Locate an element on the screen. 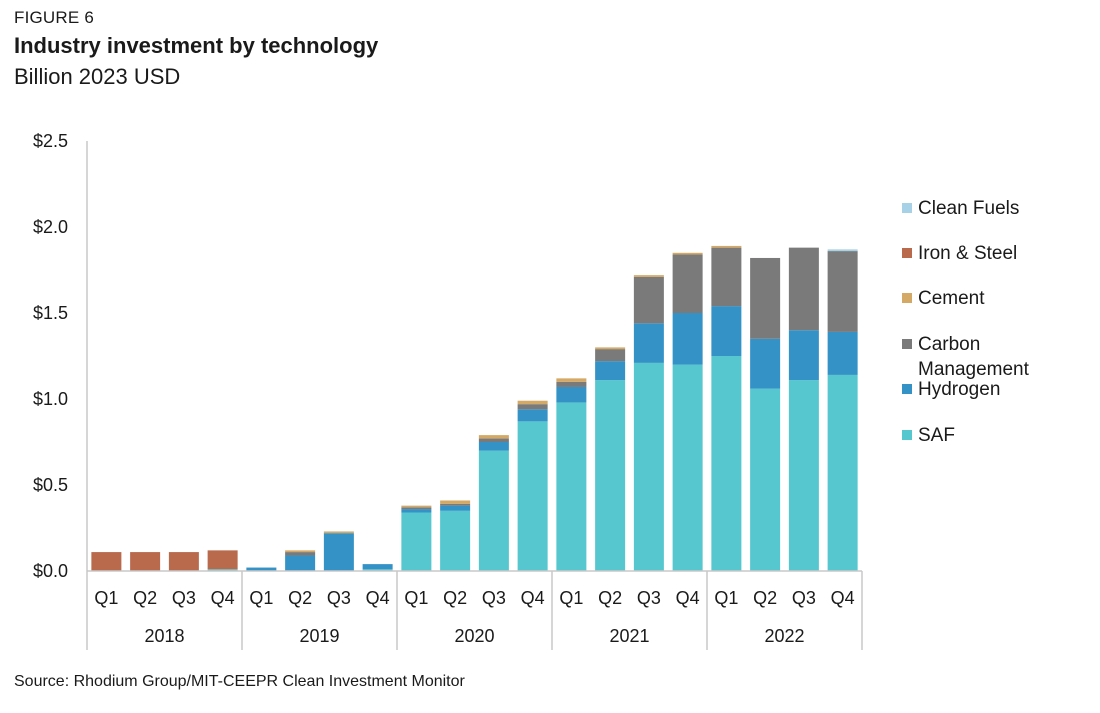  chart-title: Industry investment by technology is located at coordinates (196, 45).